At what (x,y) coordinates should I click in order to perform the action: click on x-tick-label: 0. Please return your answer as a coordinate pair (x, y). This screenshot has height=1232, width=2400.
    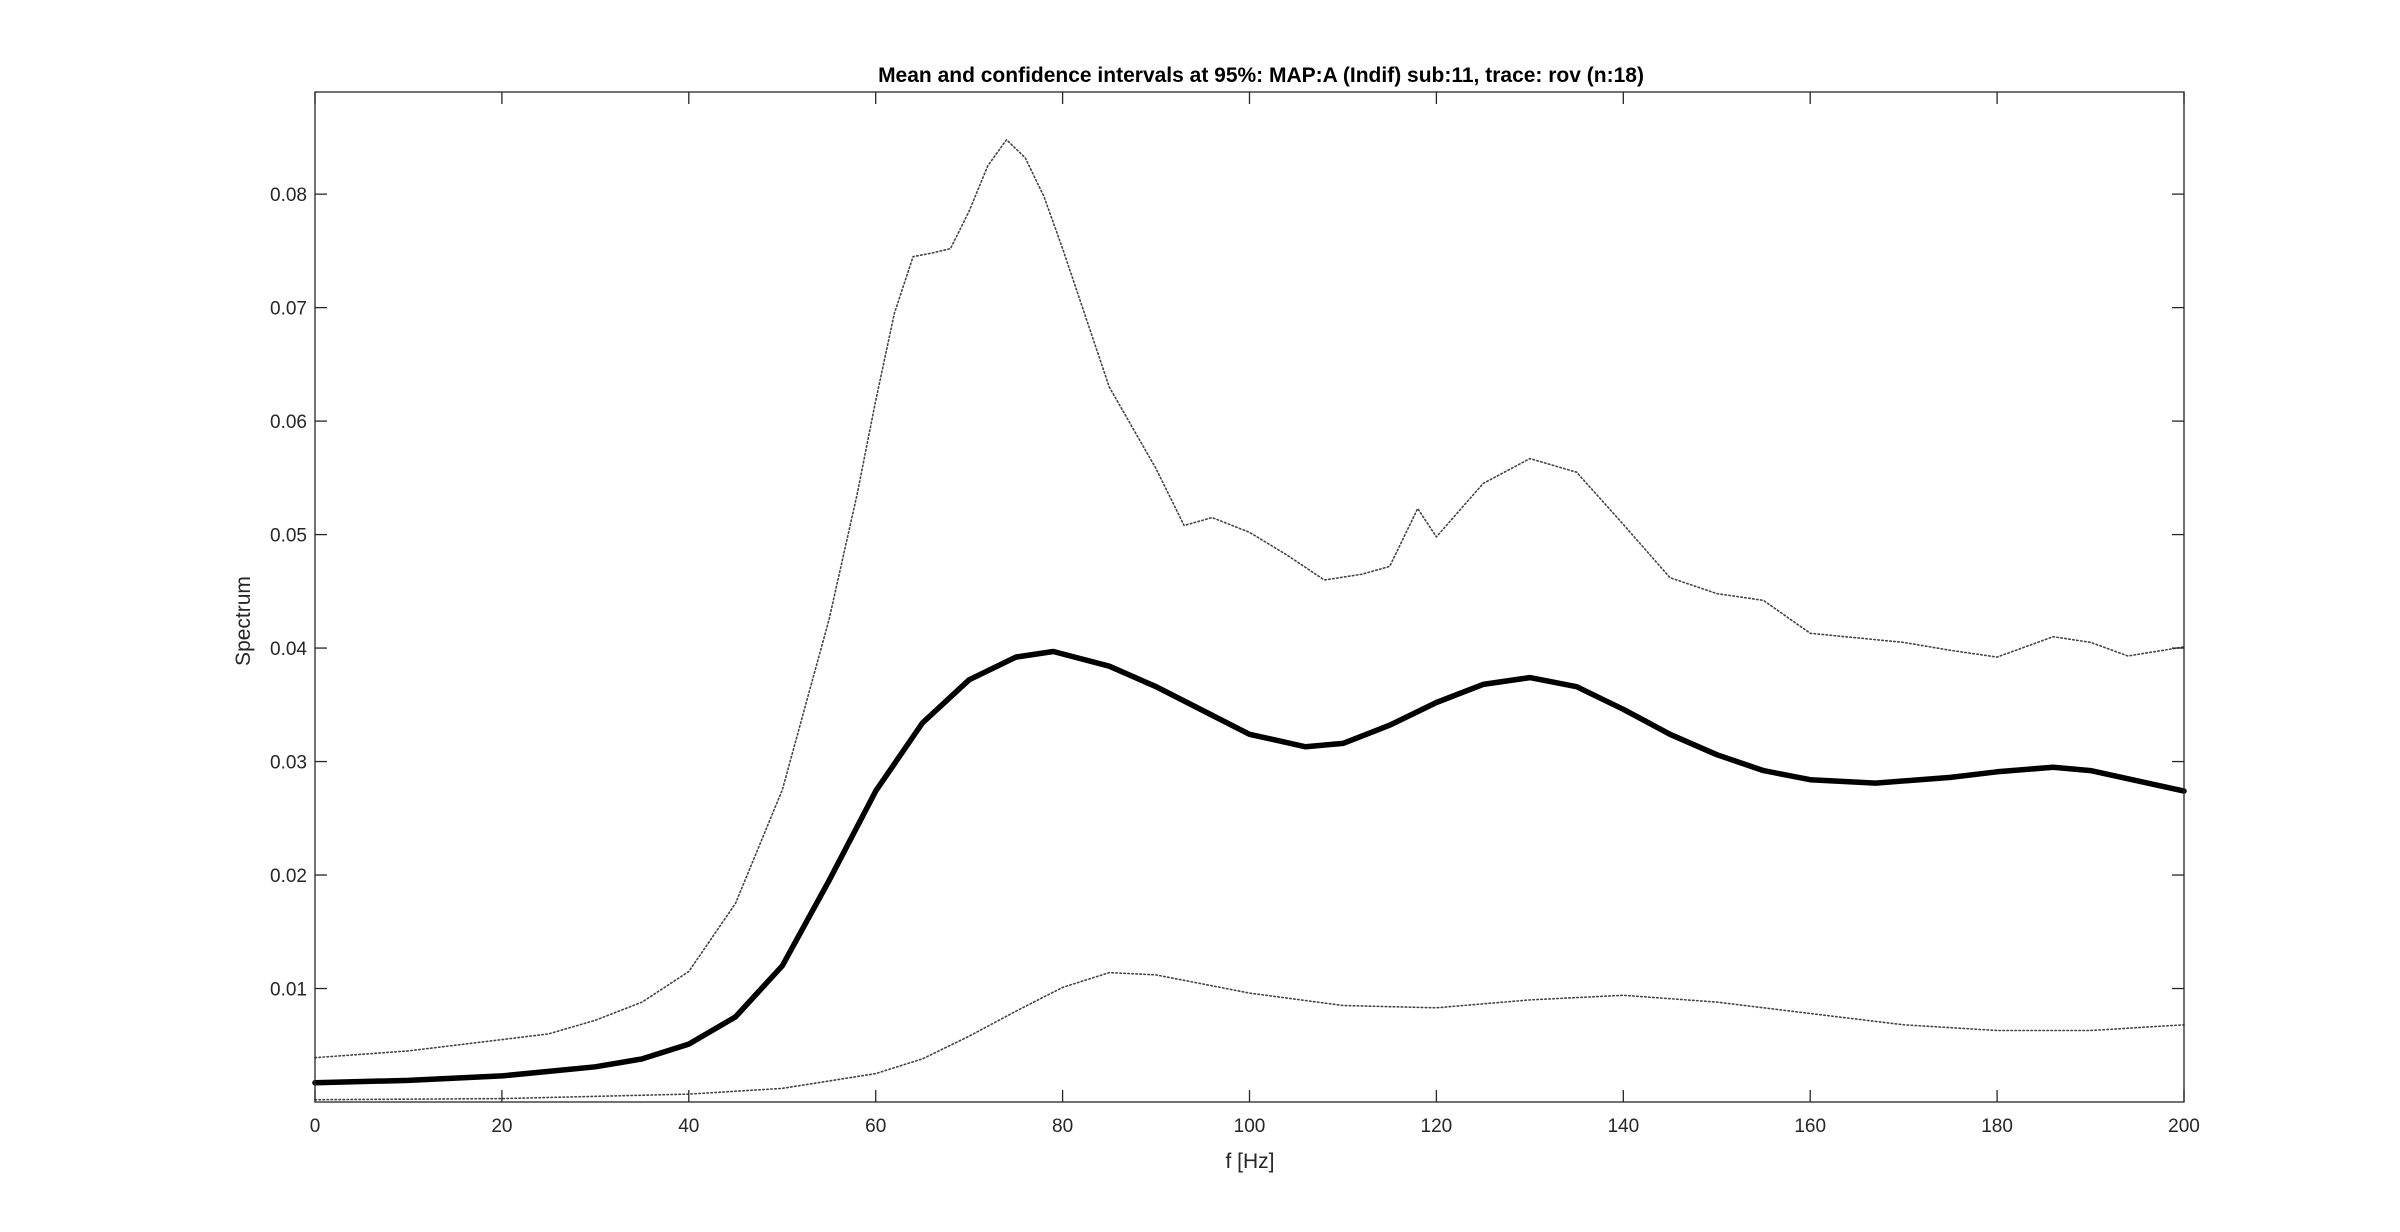
    Looking at the image, I should click on (315, 1126).